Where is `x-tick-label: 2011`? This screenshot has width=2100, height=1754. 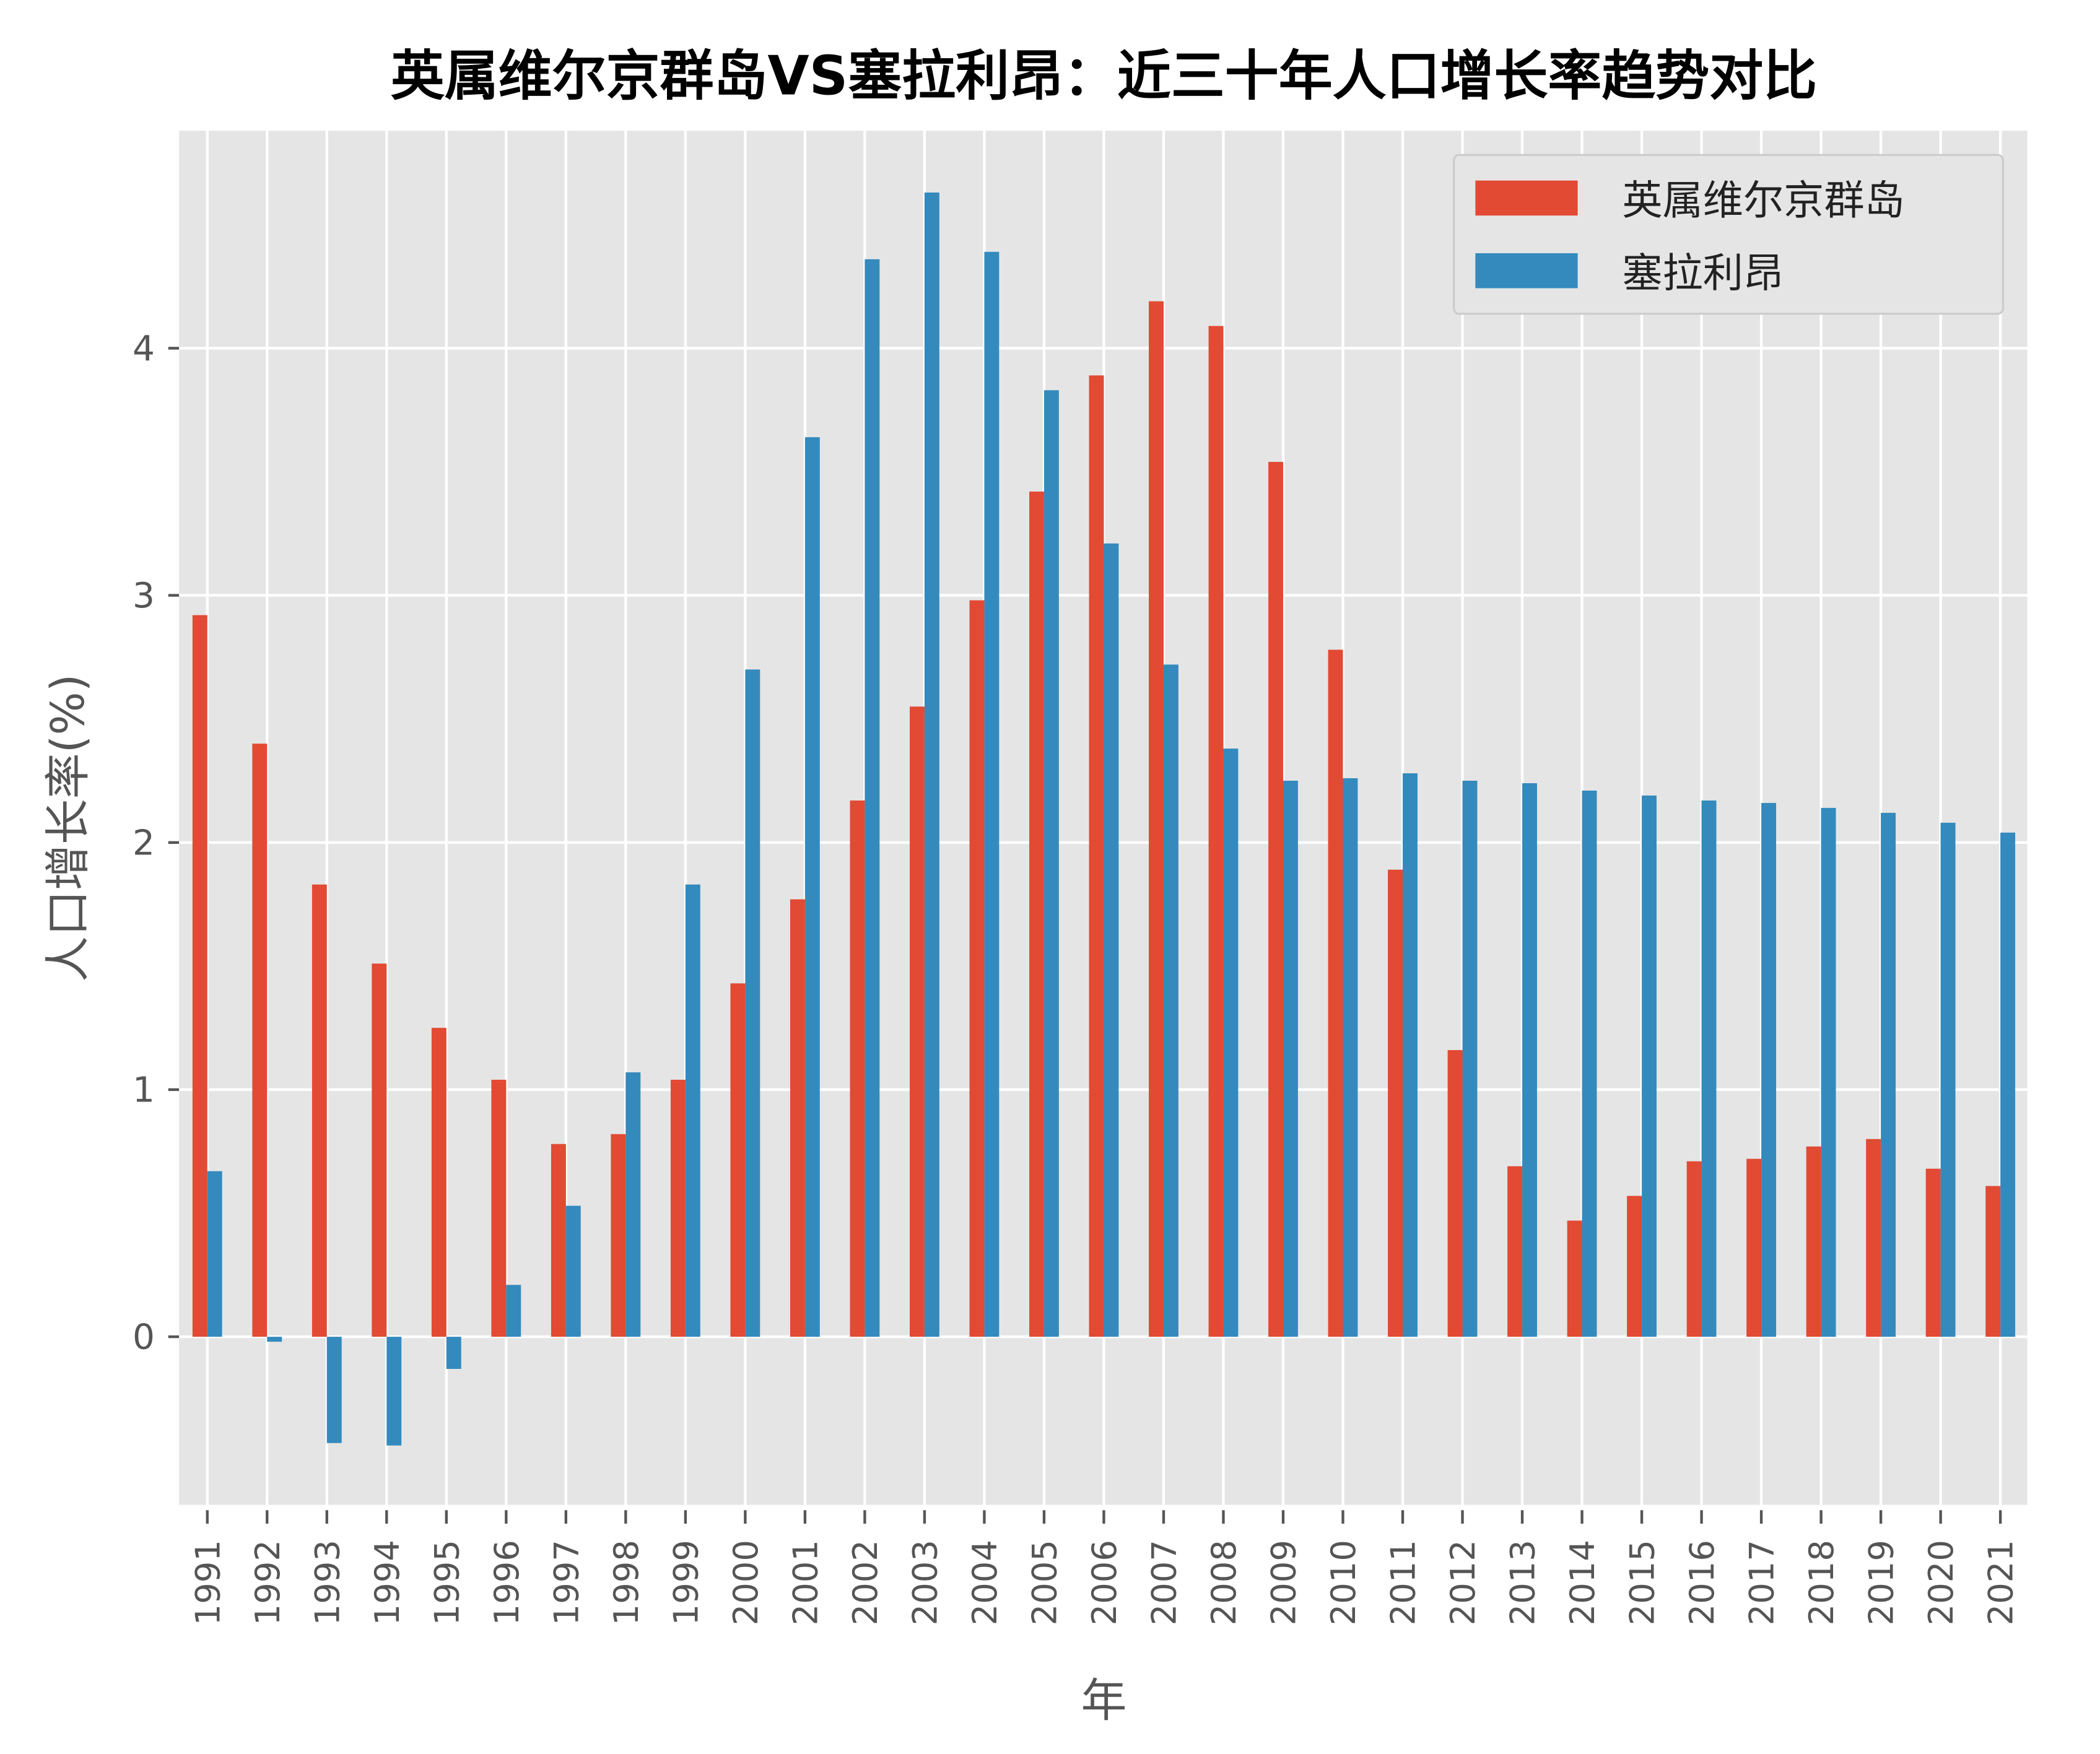 x-tick-label: 2011 is located at coordinates (1404, 1582).